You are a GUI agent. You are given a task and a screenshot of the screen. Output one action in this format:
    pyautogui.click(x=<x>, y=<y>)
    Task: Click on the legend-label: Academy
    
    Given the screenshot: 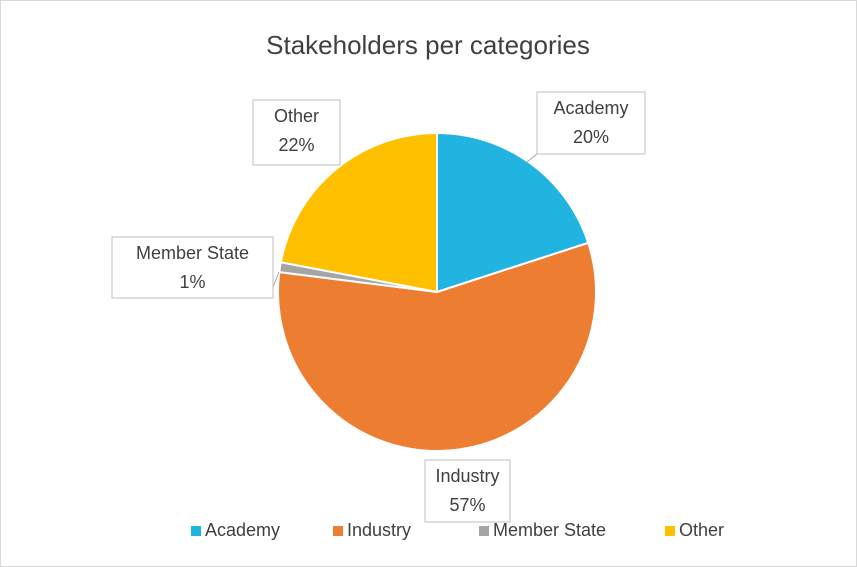 What is the action you would take?
    pyautogui.click(x=242, y=530)
    